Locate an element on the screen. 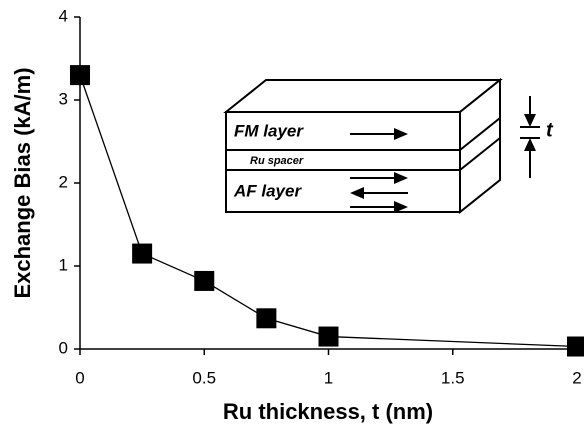 The height and width of the screenshot is (437, 584). y-tick-label: 4 is located at coordinates (63, 15).